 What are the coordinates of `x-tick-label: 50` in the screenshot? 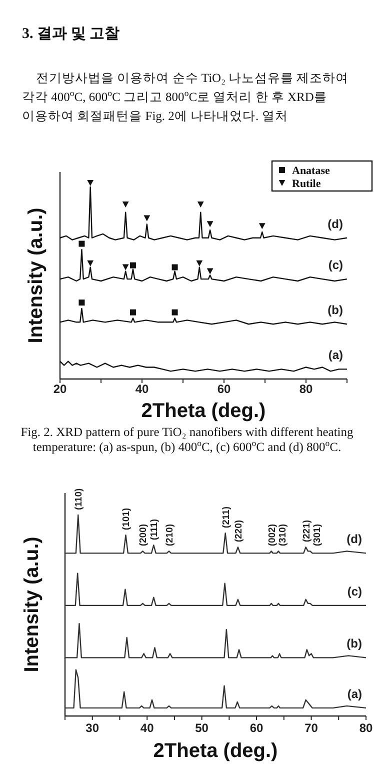 It's located at (202, 728).